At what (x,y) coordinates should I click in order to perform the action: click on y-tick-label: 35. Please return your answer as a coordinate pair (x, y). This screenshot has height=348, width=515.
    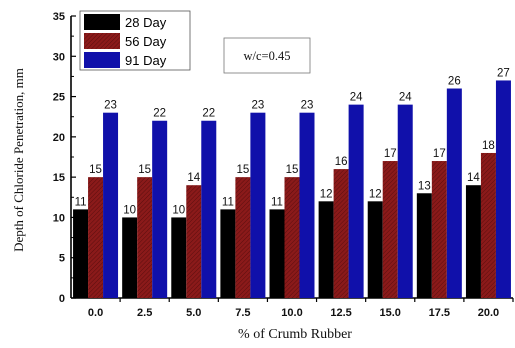
    Looking at the image, I should click on (59, 17).